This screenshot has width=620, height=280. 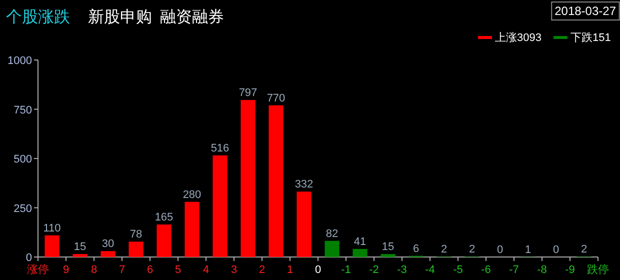 What do you see at coordinates (332, 234) in the screenshot?
I see `data-label: 82` at bounding box center [332, 234].